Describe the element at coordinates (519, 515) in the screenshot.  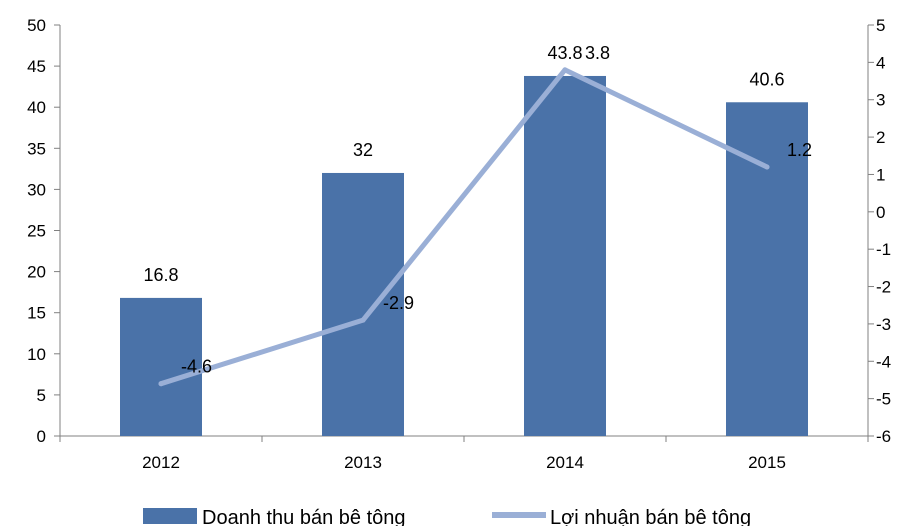
I see `legend-swatch-profit` at that location.